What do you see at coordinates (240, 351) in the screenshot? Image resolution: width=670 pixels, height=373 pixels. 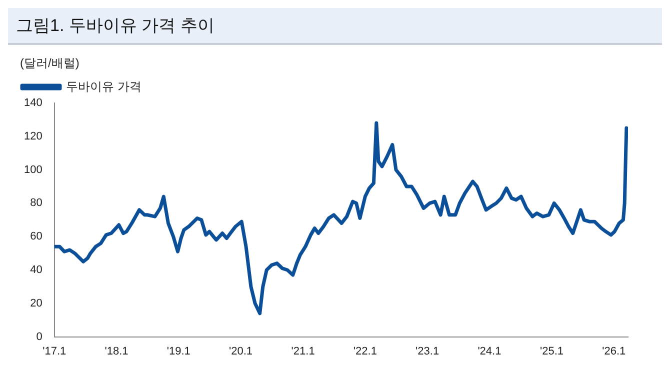 I see `x-tick-label: '20.1` at bounding box center [240, 351].